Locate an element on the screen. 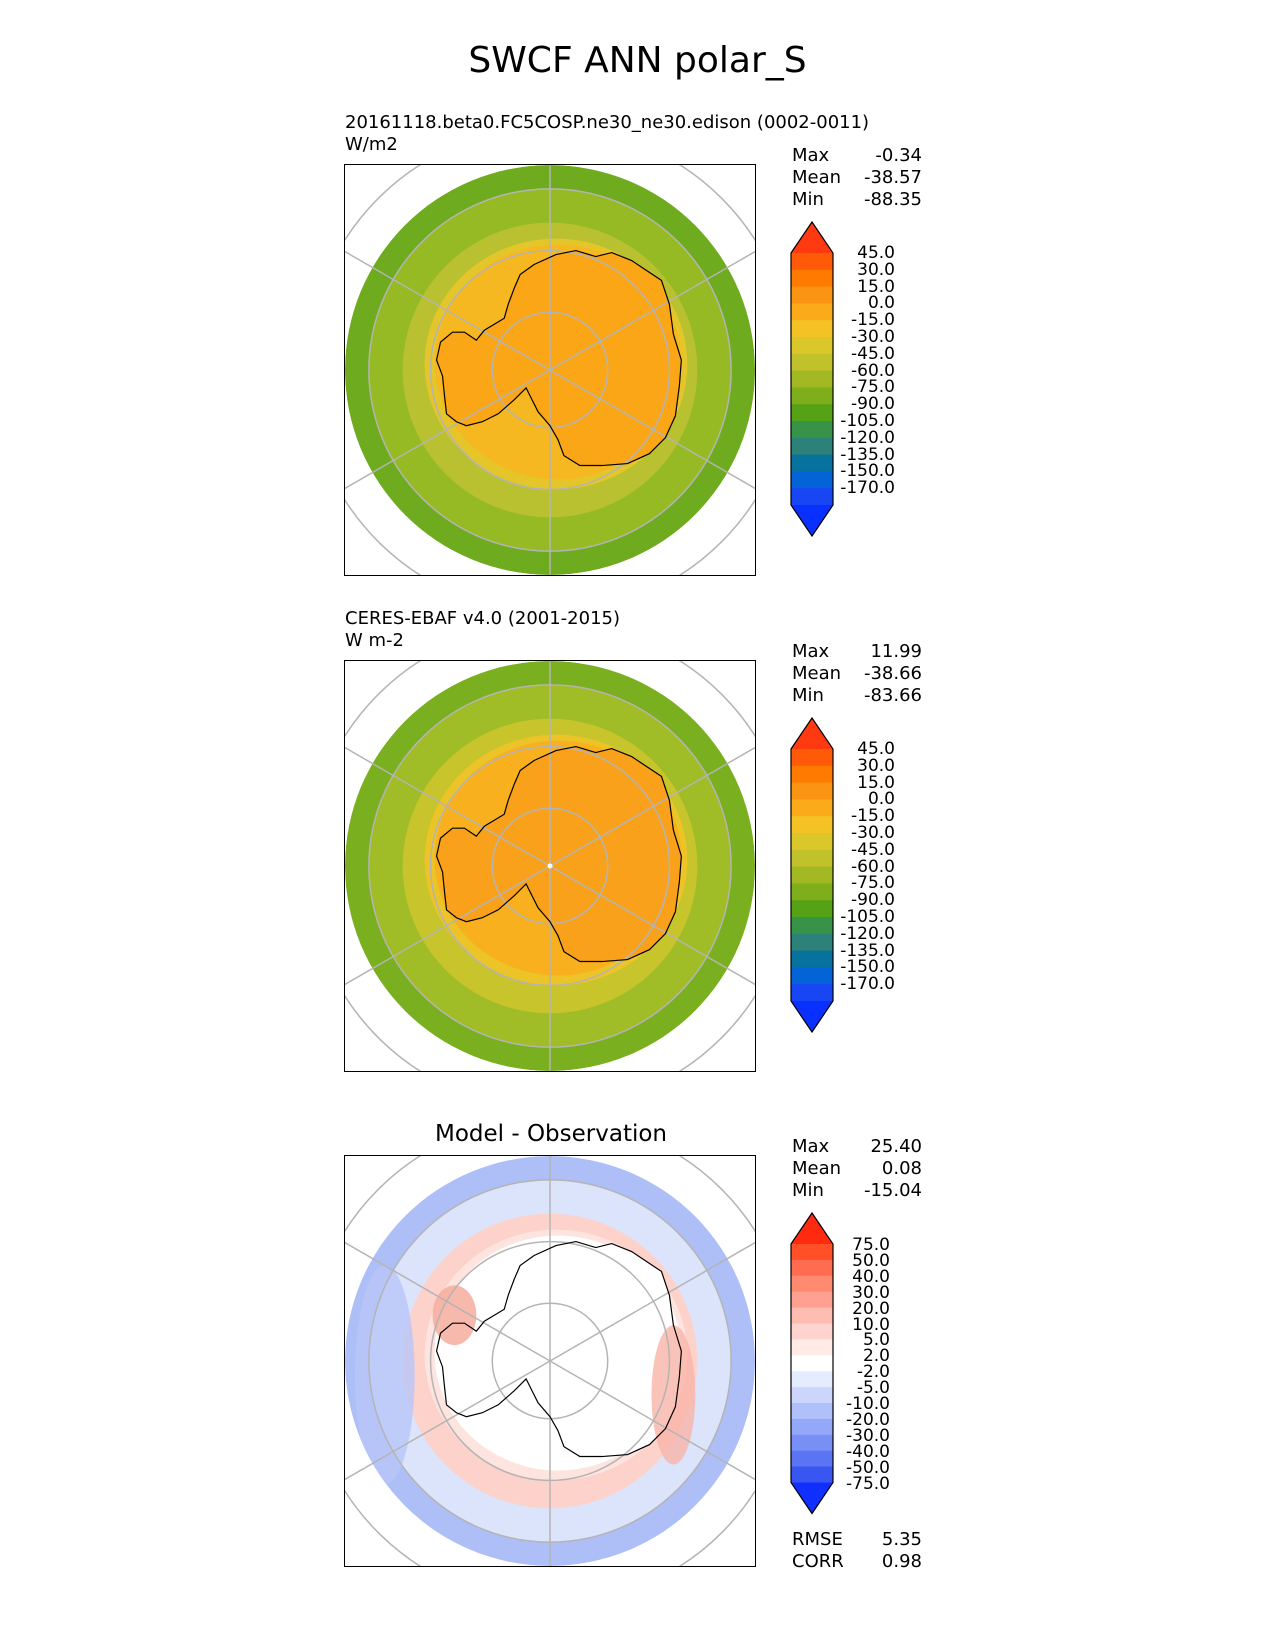 This screenshot has width=1275, height=1650. stat-min: Min -15.04 is located at coordinates (857, 1190).